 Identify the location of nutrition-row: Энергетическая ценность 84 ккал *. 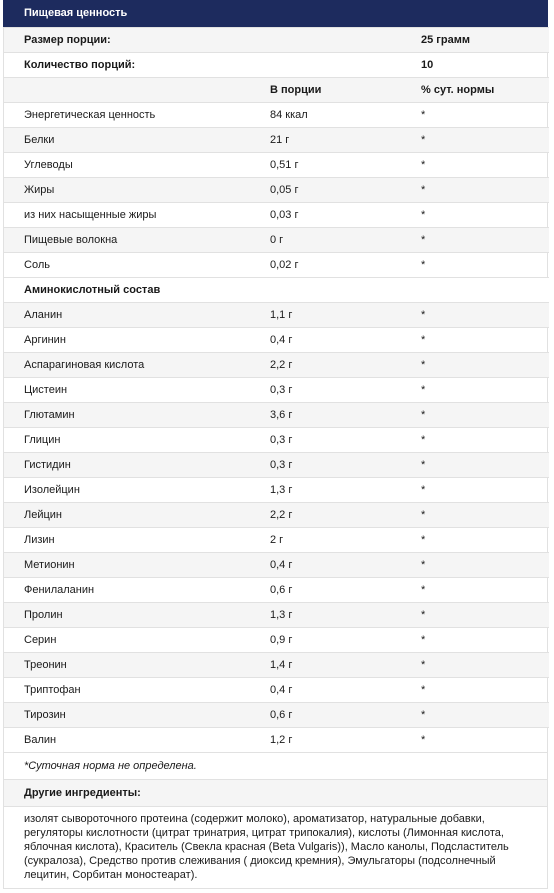
(277, 115).